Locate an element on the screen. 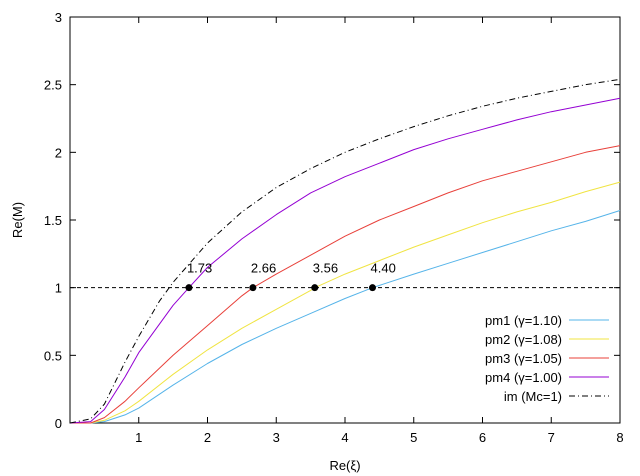 The image size is (640, 476). x-tick-label: 8 is located at coordinates (619, 437).